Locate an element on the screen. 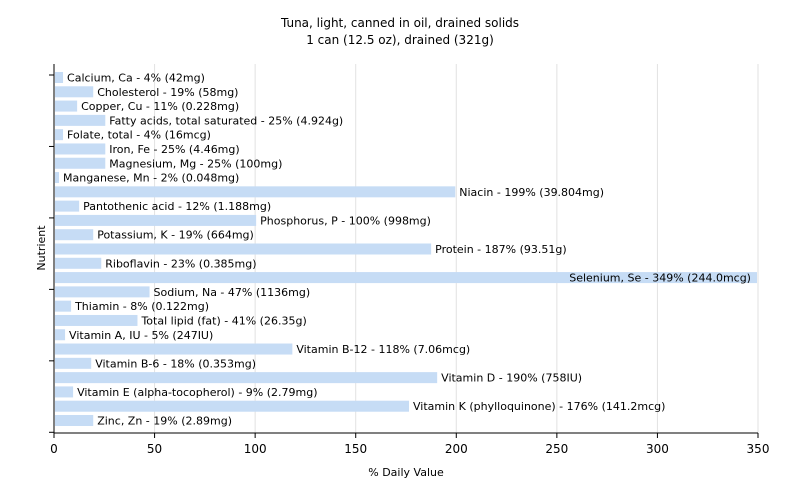 The width and height of the screenshot is (800, 500). x-tick-label: 200 is located at coordinates (456, 449).